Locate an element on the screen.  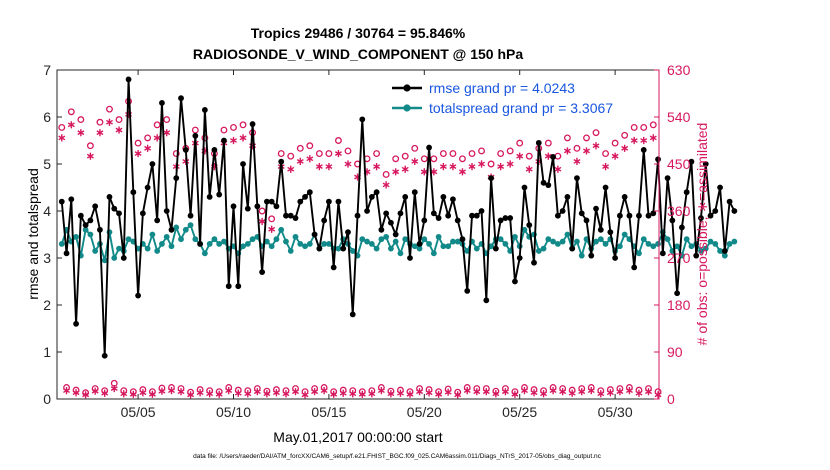
chart-subtitle: RADIOSONDE_V_WIND_COMPONENT @ 150 hPa is located at coordinates (358, 54).